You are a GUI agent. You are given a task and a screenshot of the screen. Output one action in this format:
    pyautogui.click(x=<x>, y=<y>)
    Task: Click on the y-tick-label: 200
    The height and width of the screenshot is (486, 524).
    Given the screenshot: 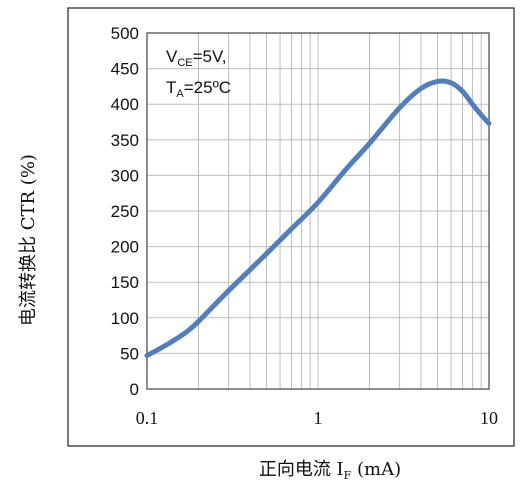 What is the action you would take?
    pyautogui.click(x=125, y=247)
    